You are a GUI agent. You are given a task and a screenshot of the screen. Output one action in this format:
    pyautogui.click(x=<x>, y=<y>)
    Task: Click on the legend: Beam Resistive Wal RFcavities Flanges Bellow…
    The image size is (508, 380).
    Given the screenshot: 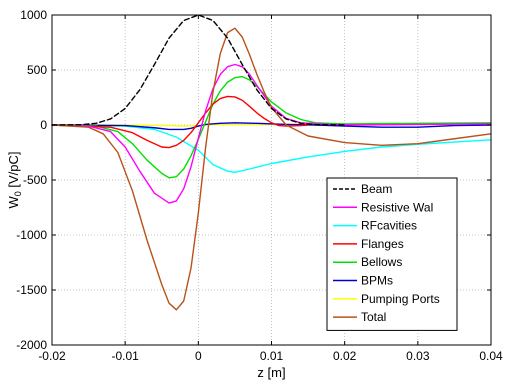 What is the action you would take?
    pyautogui.click(x=392, y=254)
    